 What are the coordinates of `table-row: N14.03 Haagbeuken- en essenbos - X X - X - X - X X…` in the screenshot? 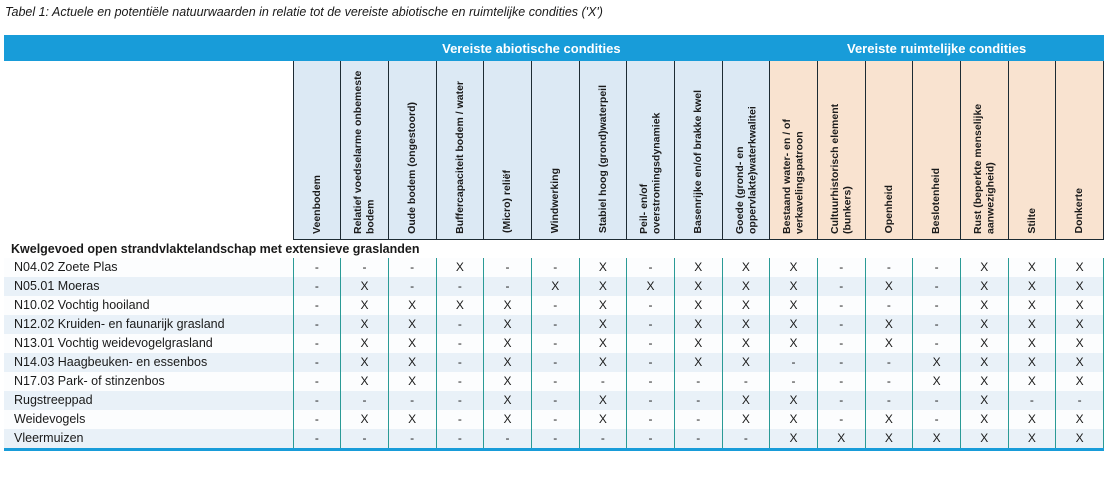 It's located at (554, 362).